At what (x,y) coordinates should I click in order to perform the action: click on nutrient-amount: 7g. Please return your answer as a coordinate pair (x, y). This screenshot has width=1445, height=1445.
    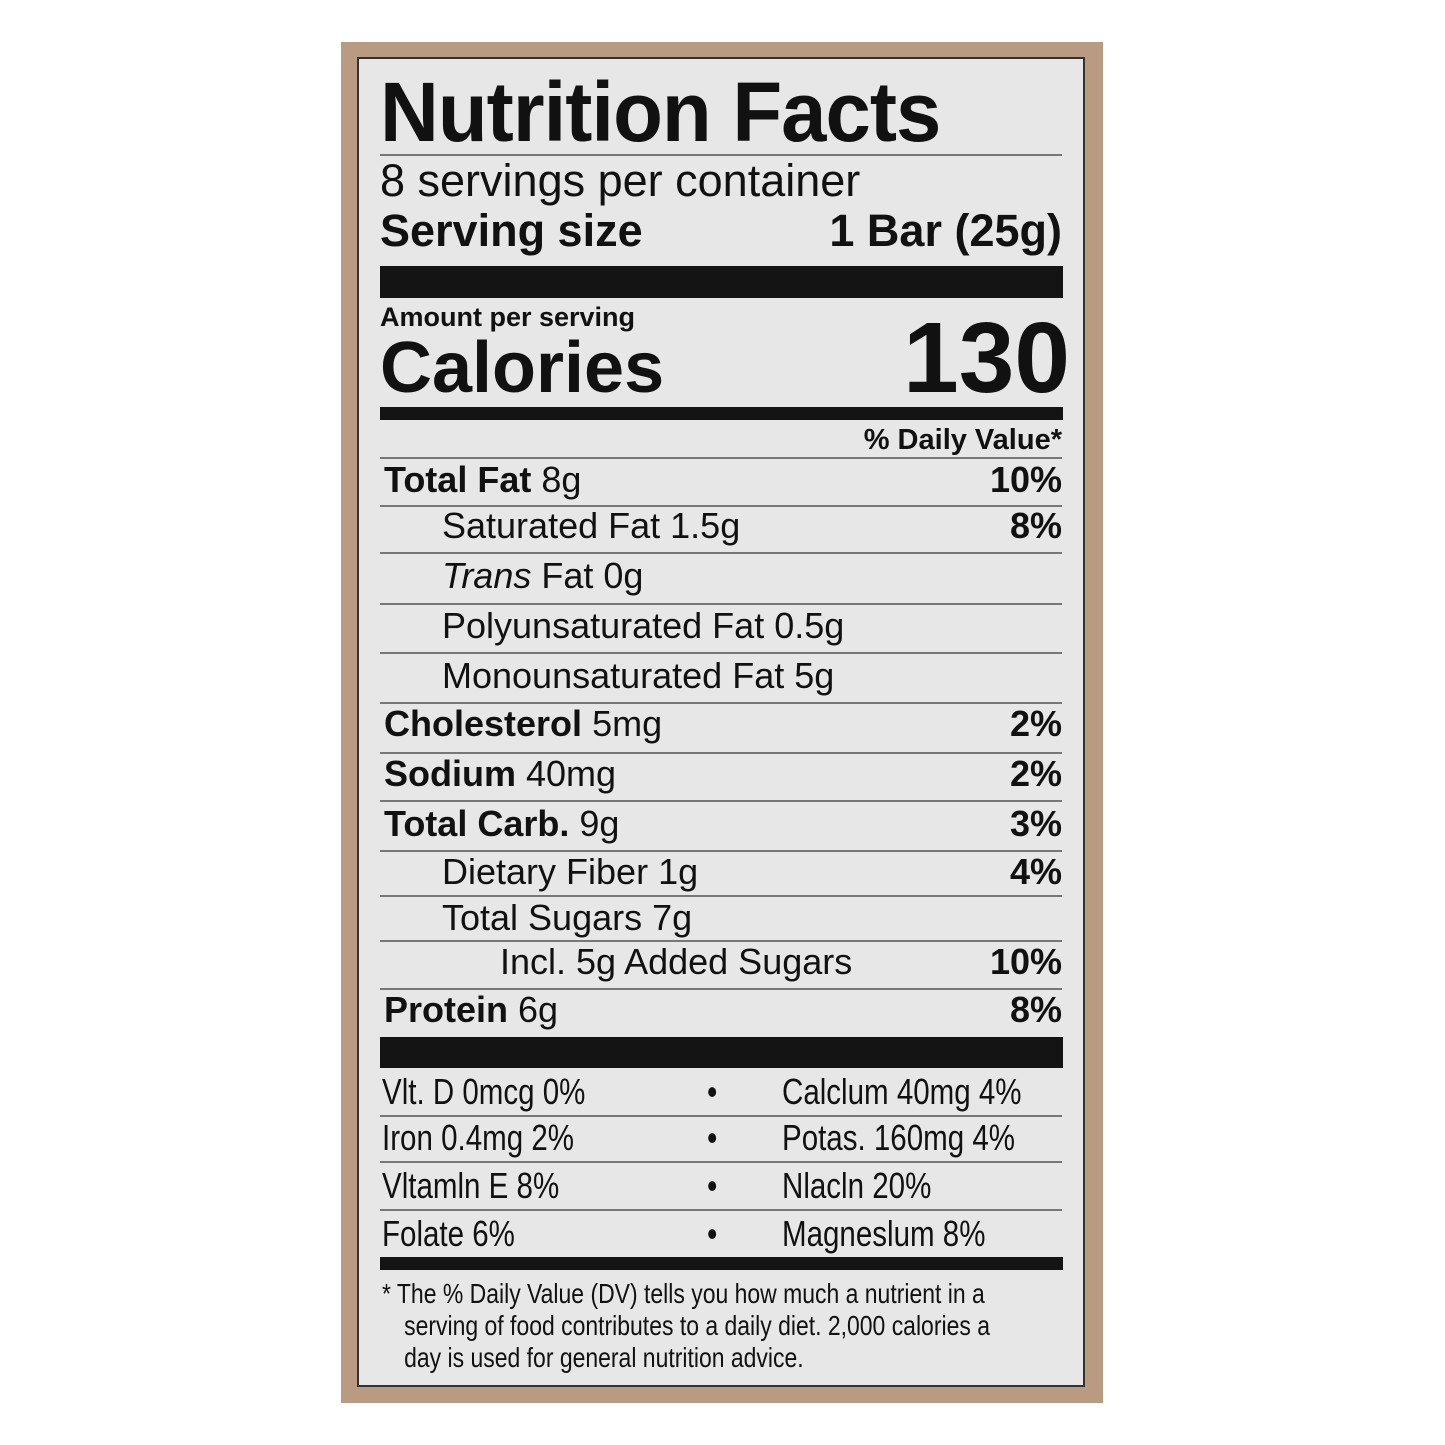
    Looking at the image, I should click on (672, 917).